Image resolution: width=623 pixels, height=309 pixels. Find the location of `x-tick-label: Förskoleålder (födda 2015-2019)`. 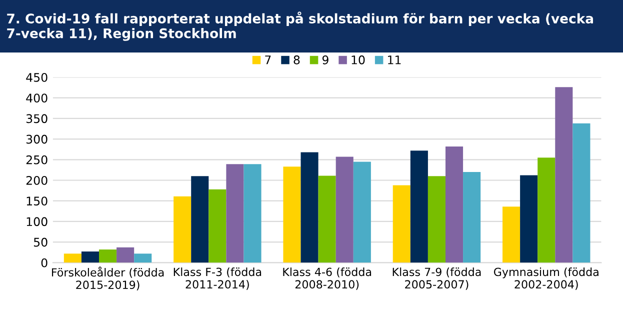

x-tick-label: Förskoleålder (födda 2015-2019) is located at coordinates (108, 278).